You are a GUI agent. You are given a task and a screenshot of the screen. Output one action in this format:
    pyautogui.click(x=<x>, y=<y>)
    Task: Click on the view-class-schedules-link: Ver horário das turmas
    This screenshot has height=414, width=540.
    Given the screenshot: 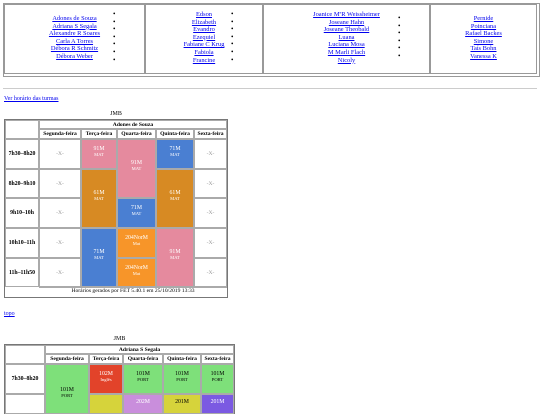 What is the action you would take?
    pyautogui.click(x=31, y=99)
    